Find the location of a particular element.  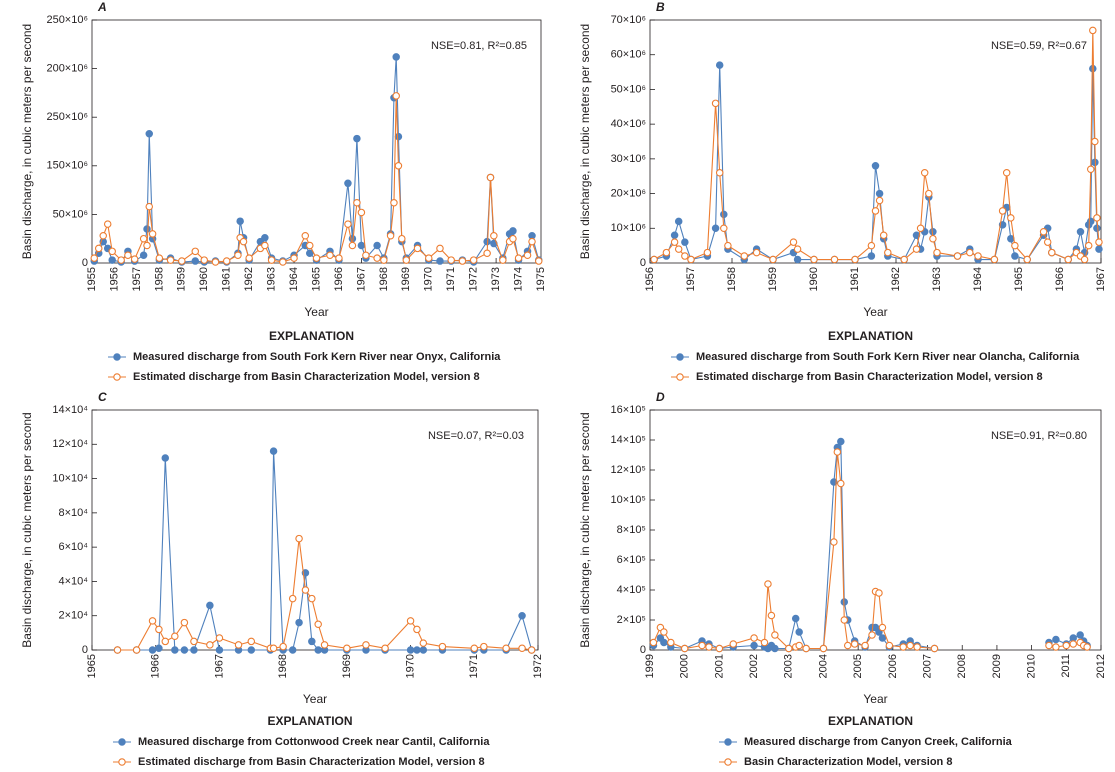

x-tick-label: 1957 is located at coordinates (137, 279).